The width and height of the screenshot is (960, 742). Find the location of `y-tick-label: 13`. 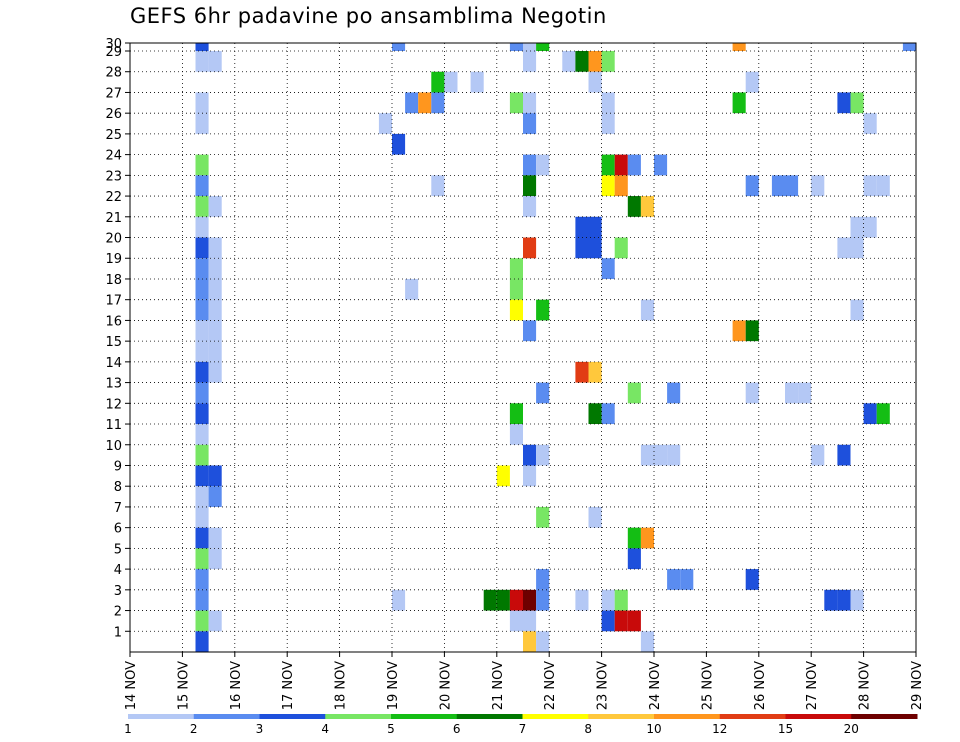

y-tick-label: 13 is located at coordinates (113, 384).